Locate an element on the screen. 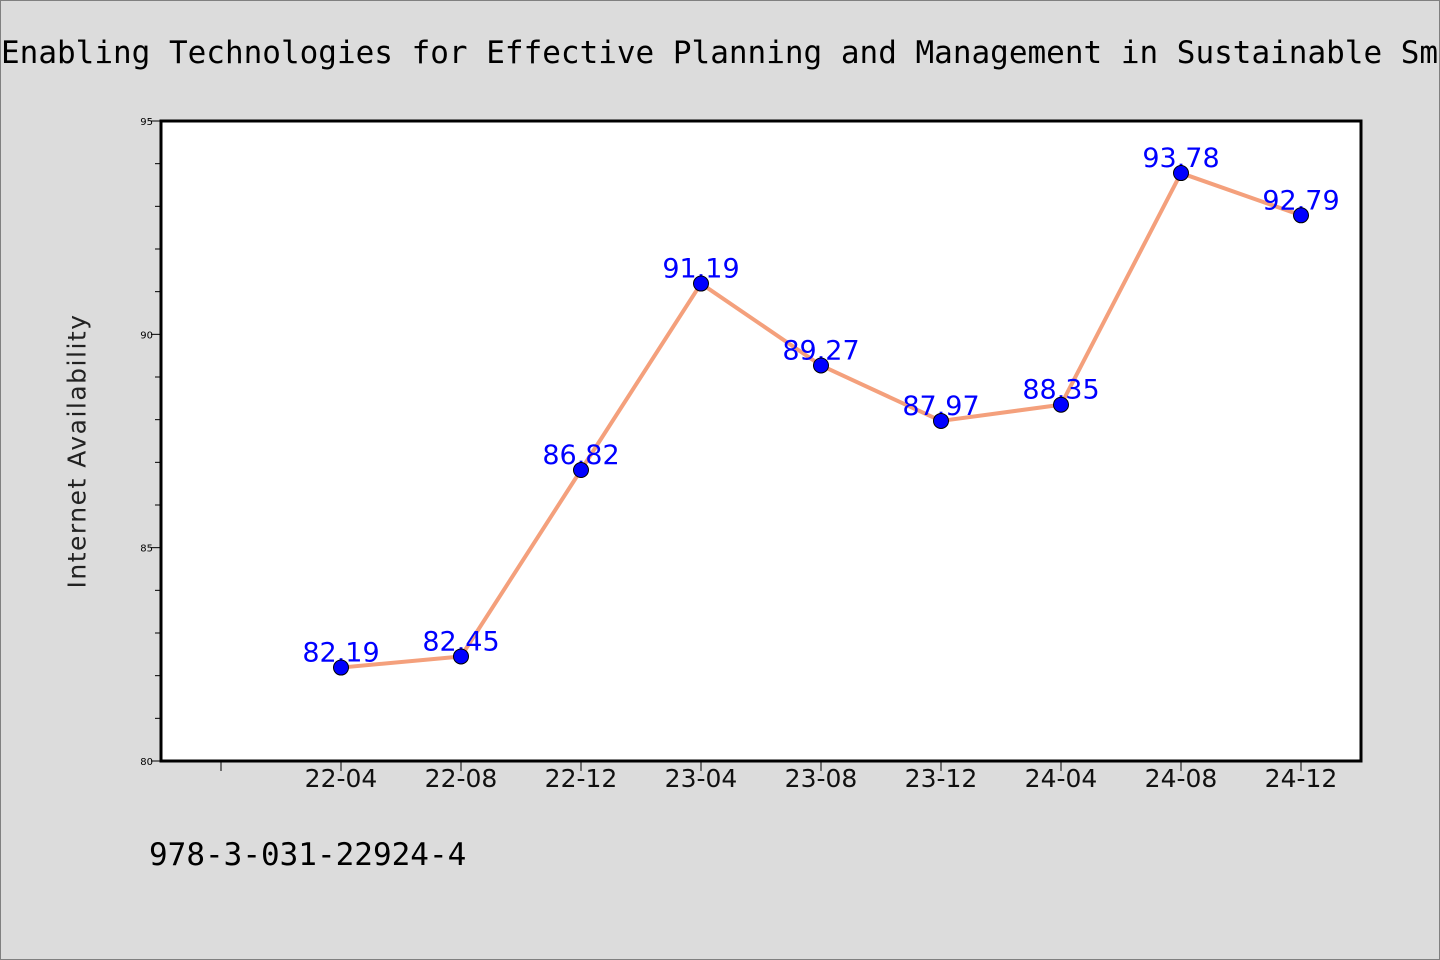 Image resolution: width=1440 pixels, height=960 pixels. x-tick-label: 22-04 is located at coordinates (341, 778).